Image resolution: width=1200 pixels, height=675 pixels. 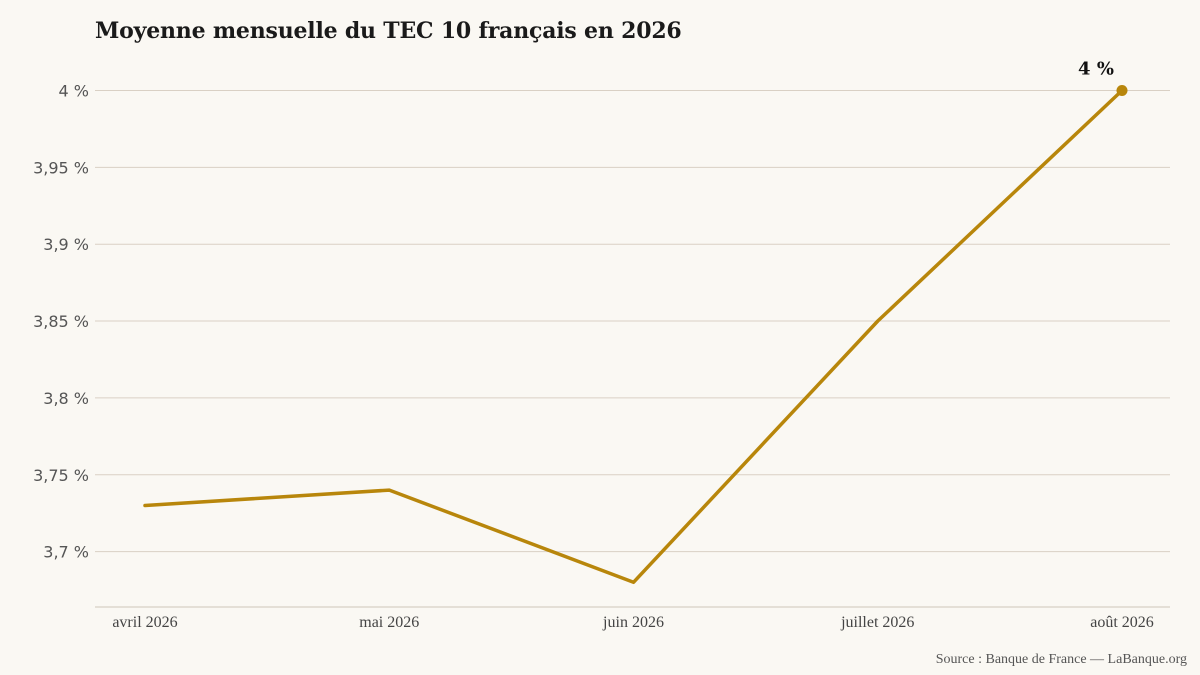 I want to click on x-tick-label: juillet 2026, so click(x=877, y=622).